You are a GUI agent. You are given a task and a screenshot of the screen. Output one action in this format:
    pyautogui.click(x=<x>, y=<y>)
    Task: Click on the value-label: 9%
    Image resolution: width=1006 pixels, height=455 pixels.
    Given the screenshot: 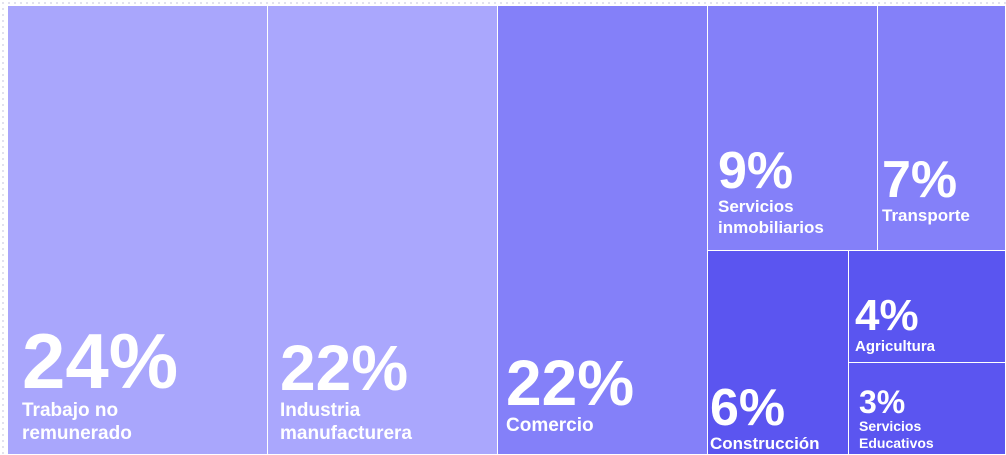 What is the action you would take?
    pyautogui.click(x=756, y=171)
    